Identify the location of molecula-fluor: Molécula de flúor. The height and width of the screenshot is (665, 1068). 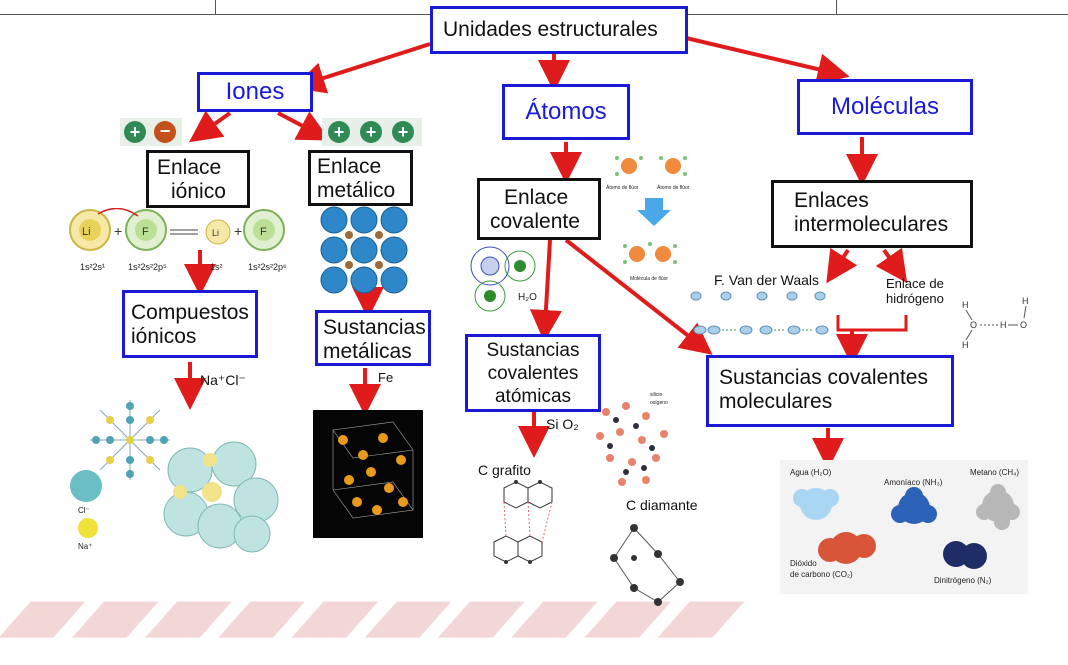
(649, 279).